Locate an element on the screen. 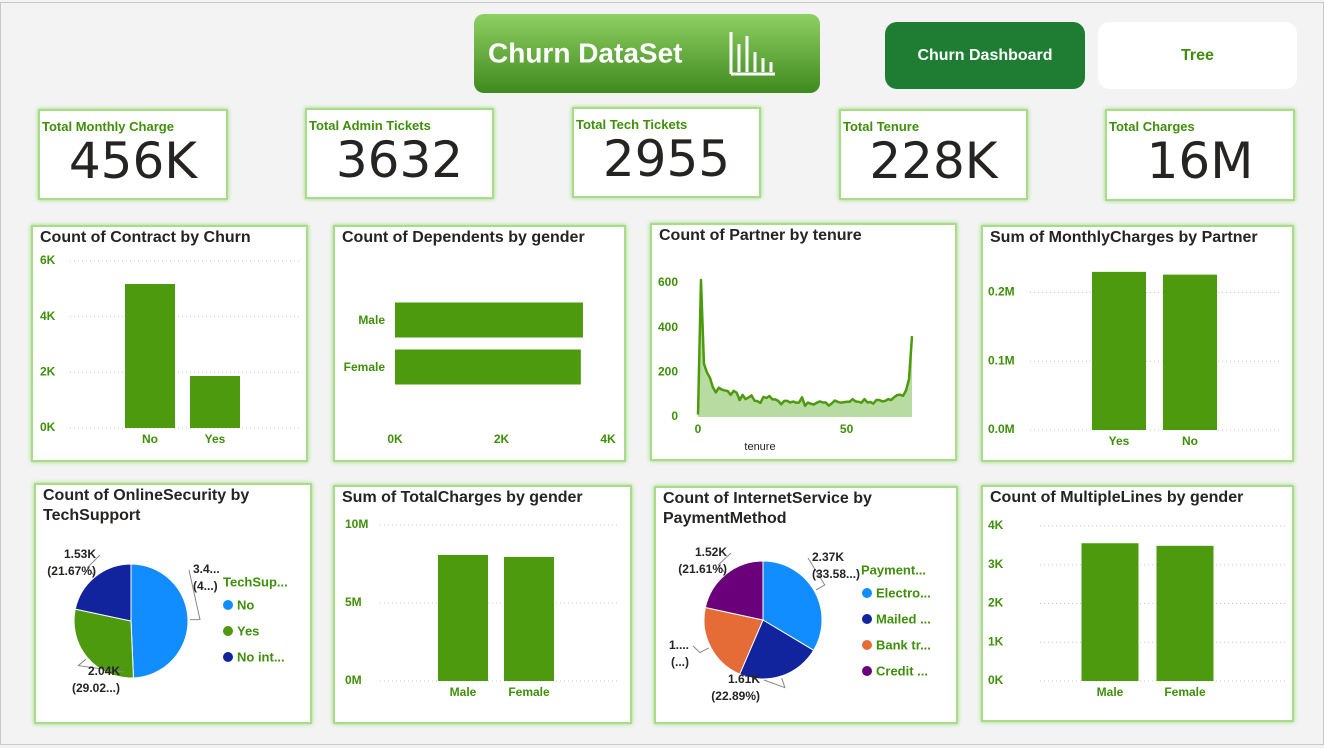 Image resolution: width=1324 pixels, height=748 pixels. data-label: (33.58...) is located at coordinates (836, 574).